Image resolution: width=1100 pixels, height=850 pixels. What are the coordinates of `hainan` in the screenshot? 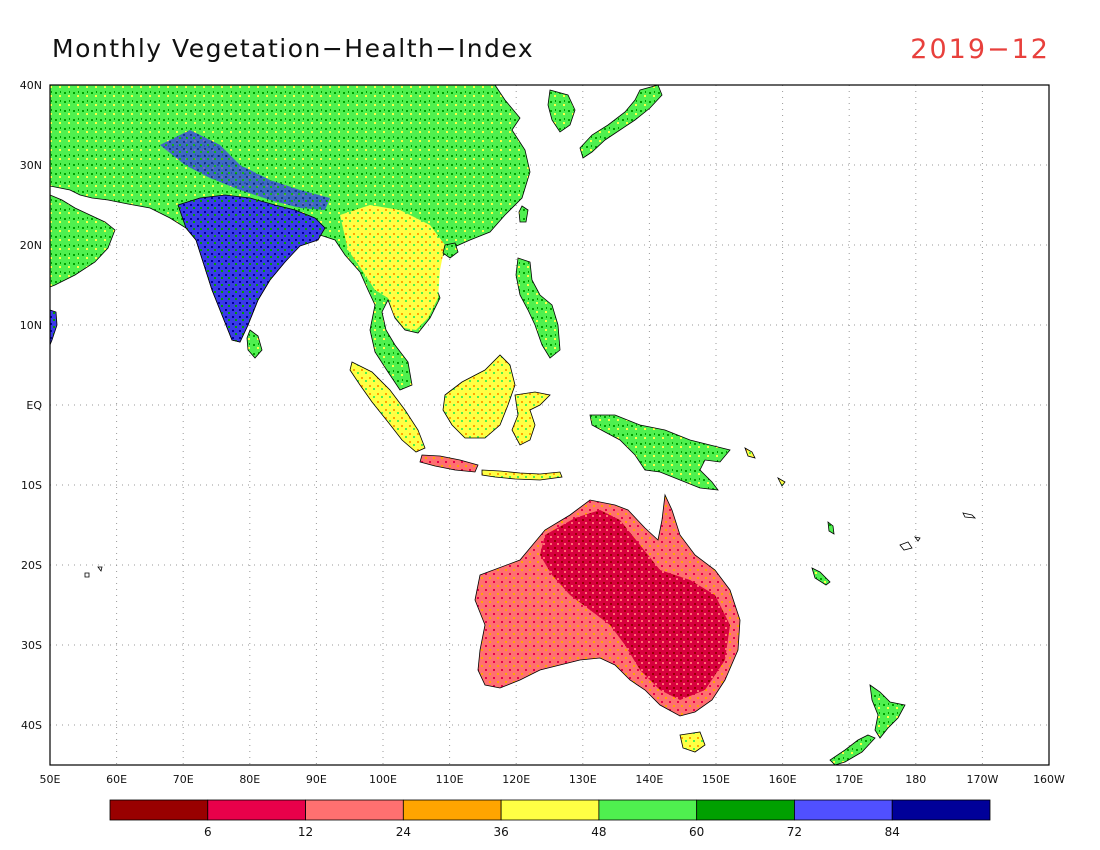 It's located at (450, 250).